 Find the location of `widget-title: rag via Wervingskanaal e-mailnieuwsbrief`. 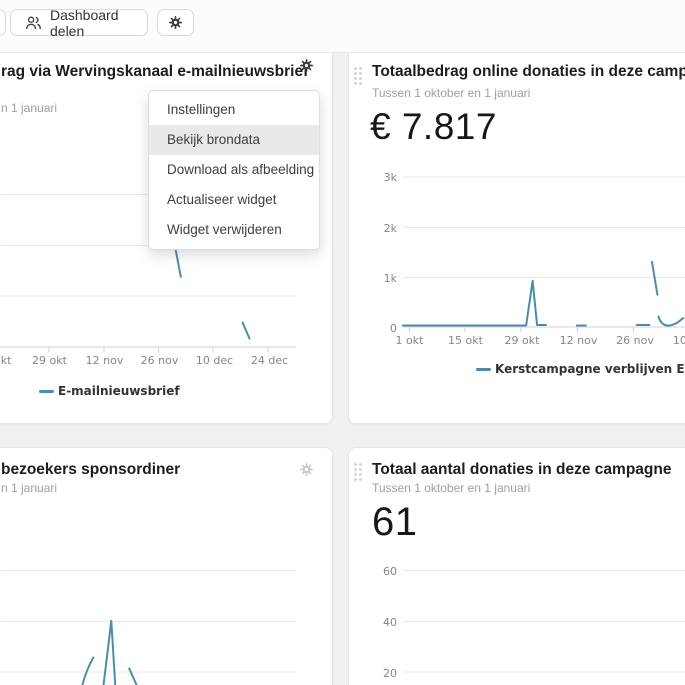

widget-title: rag via Wervingskanaal e-mailnieuwsbrief is located at coordinates (155, 71).